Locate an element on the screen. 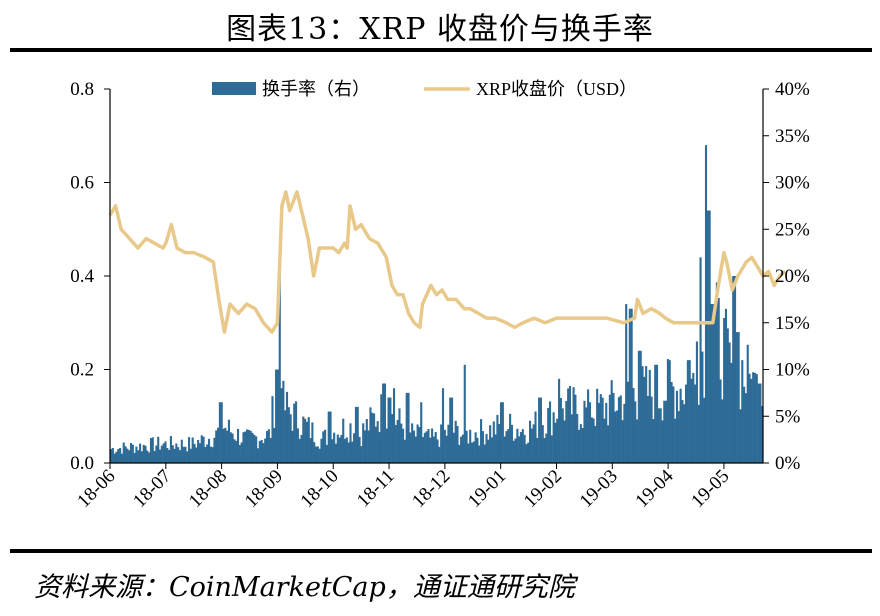 The image size is (880, 616). chart-title: 图表13：XRP 收盘价与换手率 is located at coordinates (440, 29).